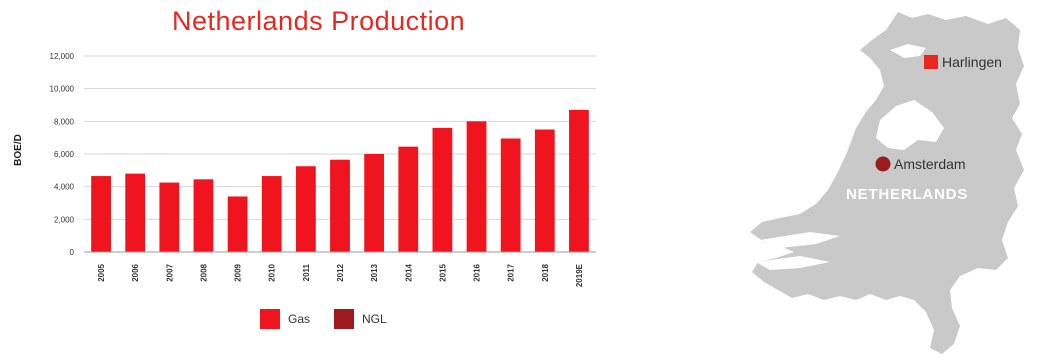 The image size is (1044, 358). What do you see at coordinates (62, 56) in the screenshot?
I see `y-tick-label: 12,000` at bounding box center [62, 56].